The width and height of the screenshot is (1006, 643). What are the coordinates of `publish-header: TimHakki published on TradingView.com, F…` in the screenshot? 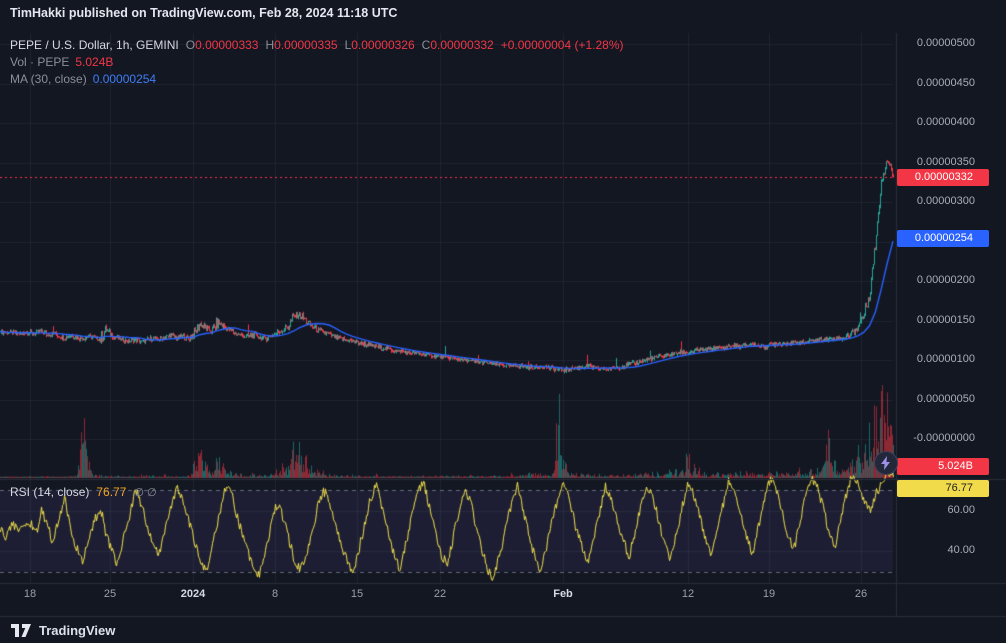 It's located at (204, 13).